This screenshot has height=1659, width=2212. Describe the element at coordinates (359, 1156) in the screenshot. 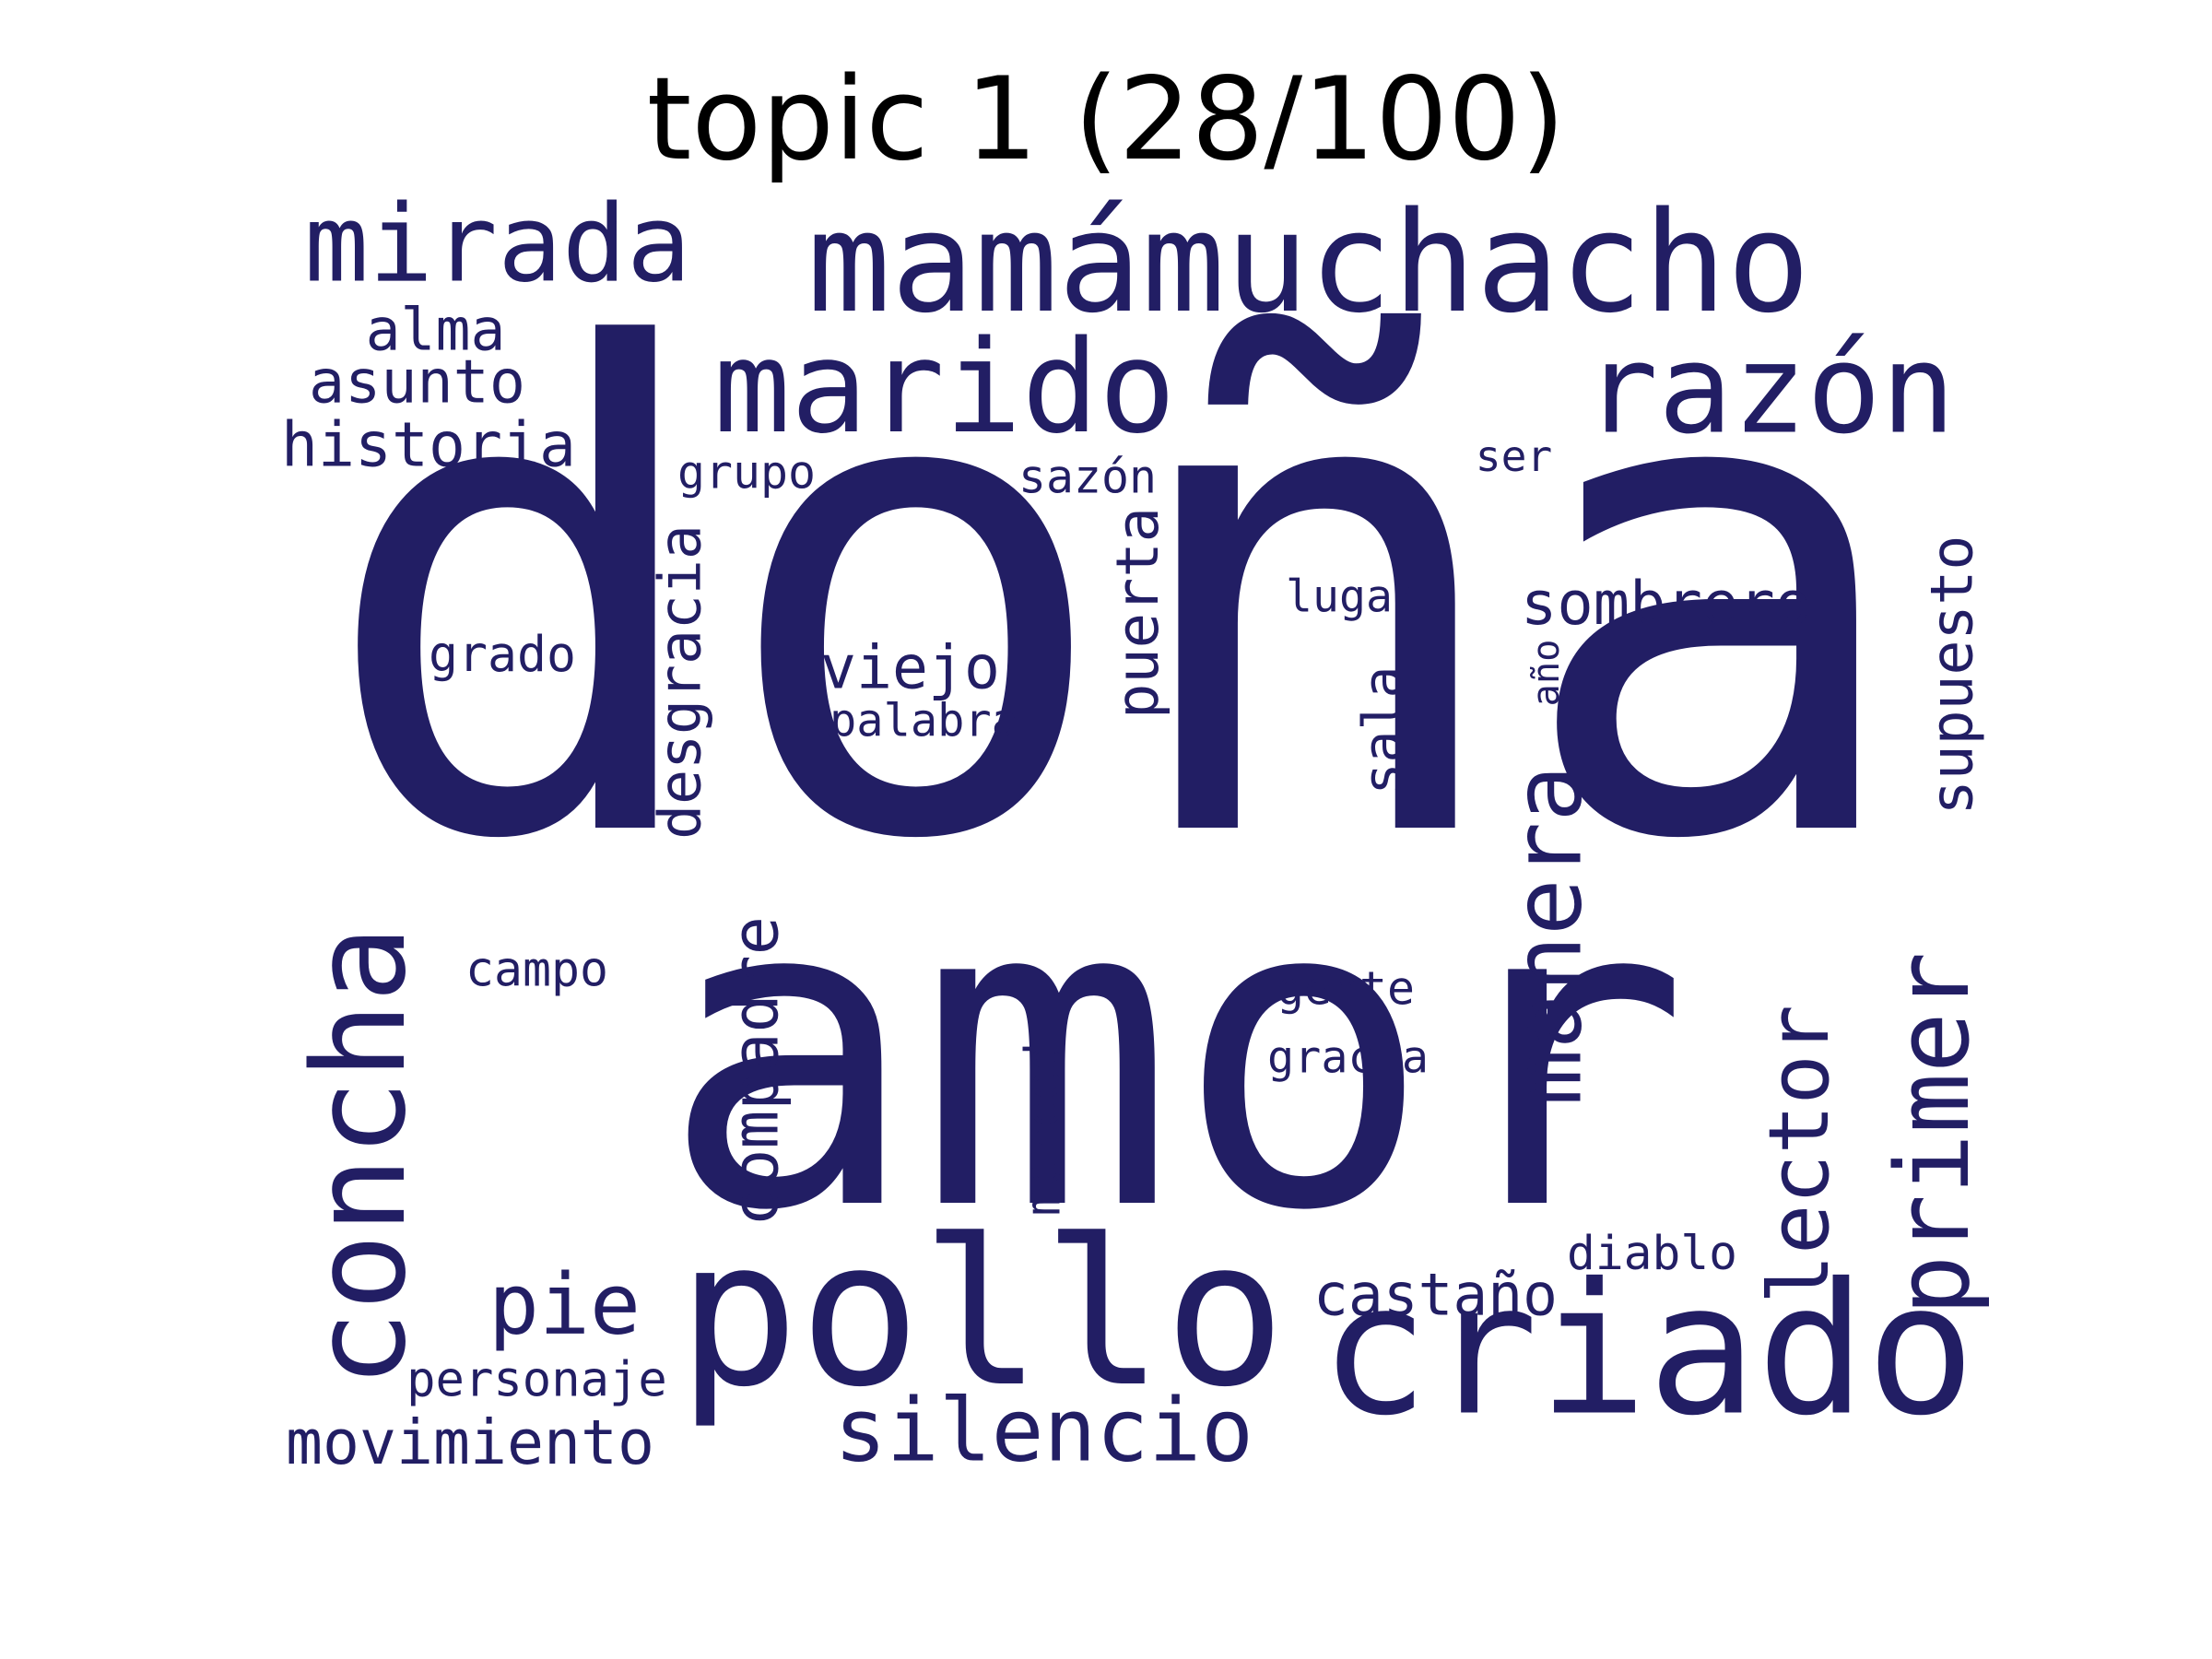

I see `word-concha: concha` at that location.